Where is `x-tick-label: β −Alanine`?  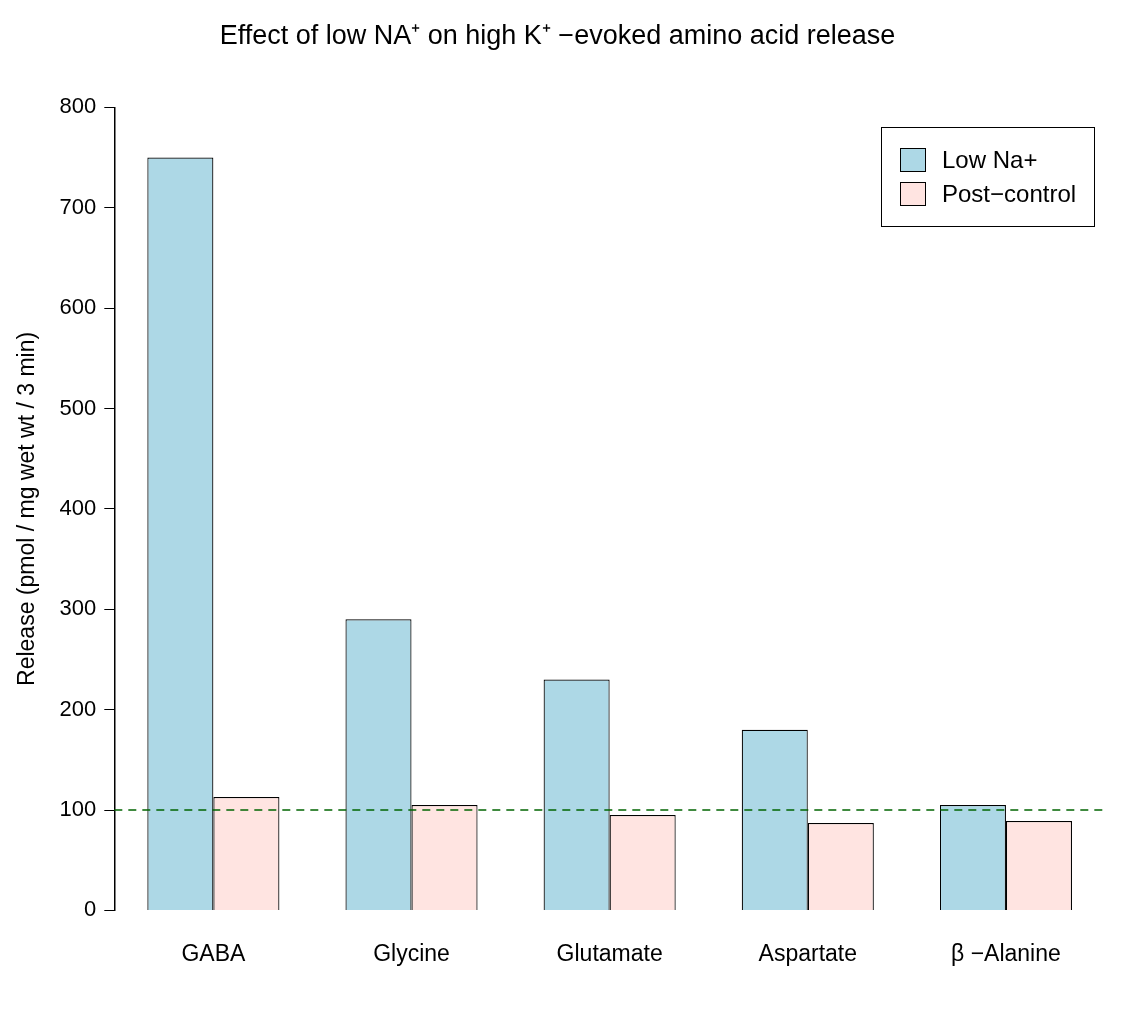
x-tick-label: β −Alanine is located at coordinates (1006, 952).